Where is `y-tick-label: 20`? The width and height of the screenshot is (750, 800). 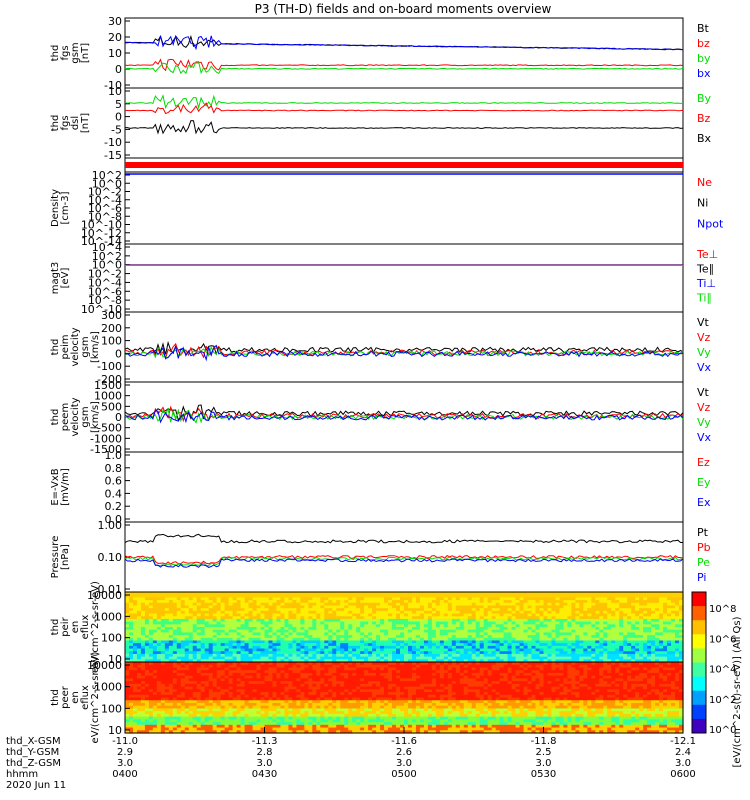 y-tick-label: 20 is located at coordinates (115, 37).